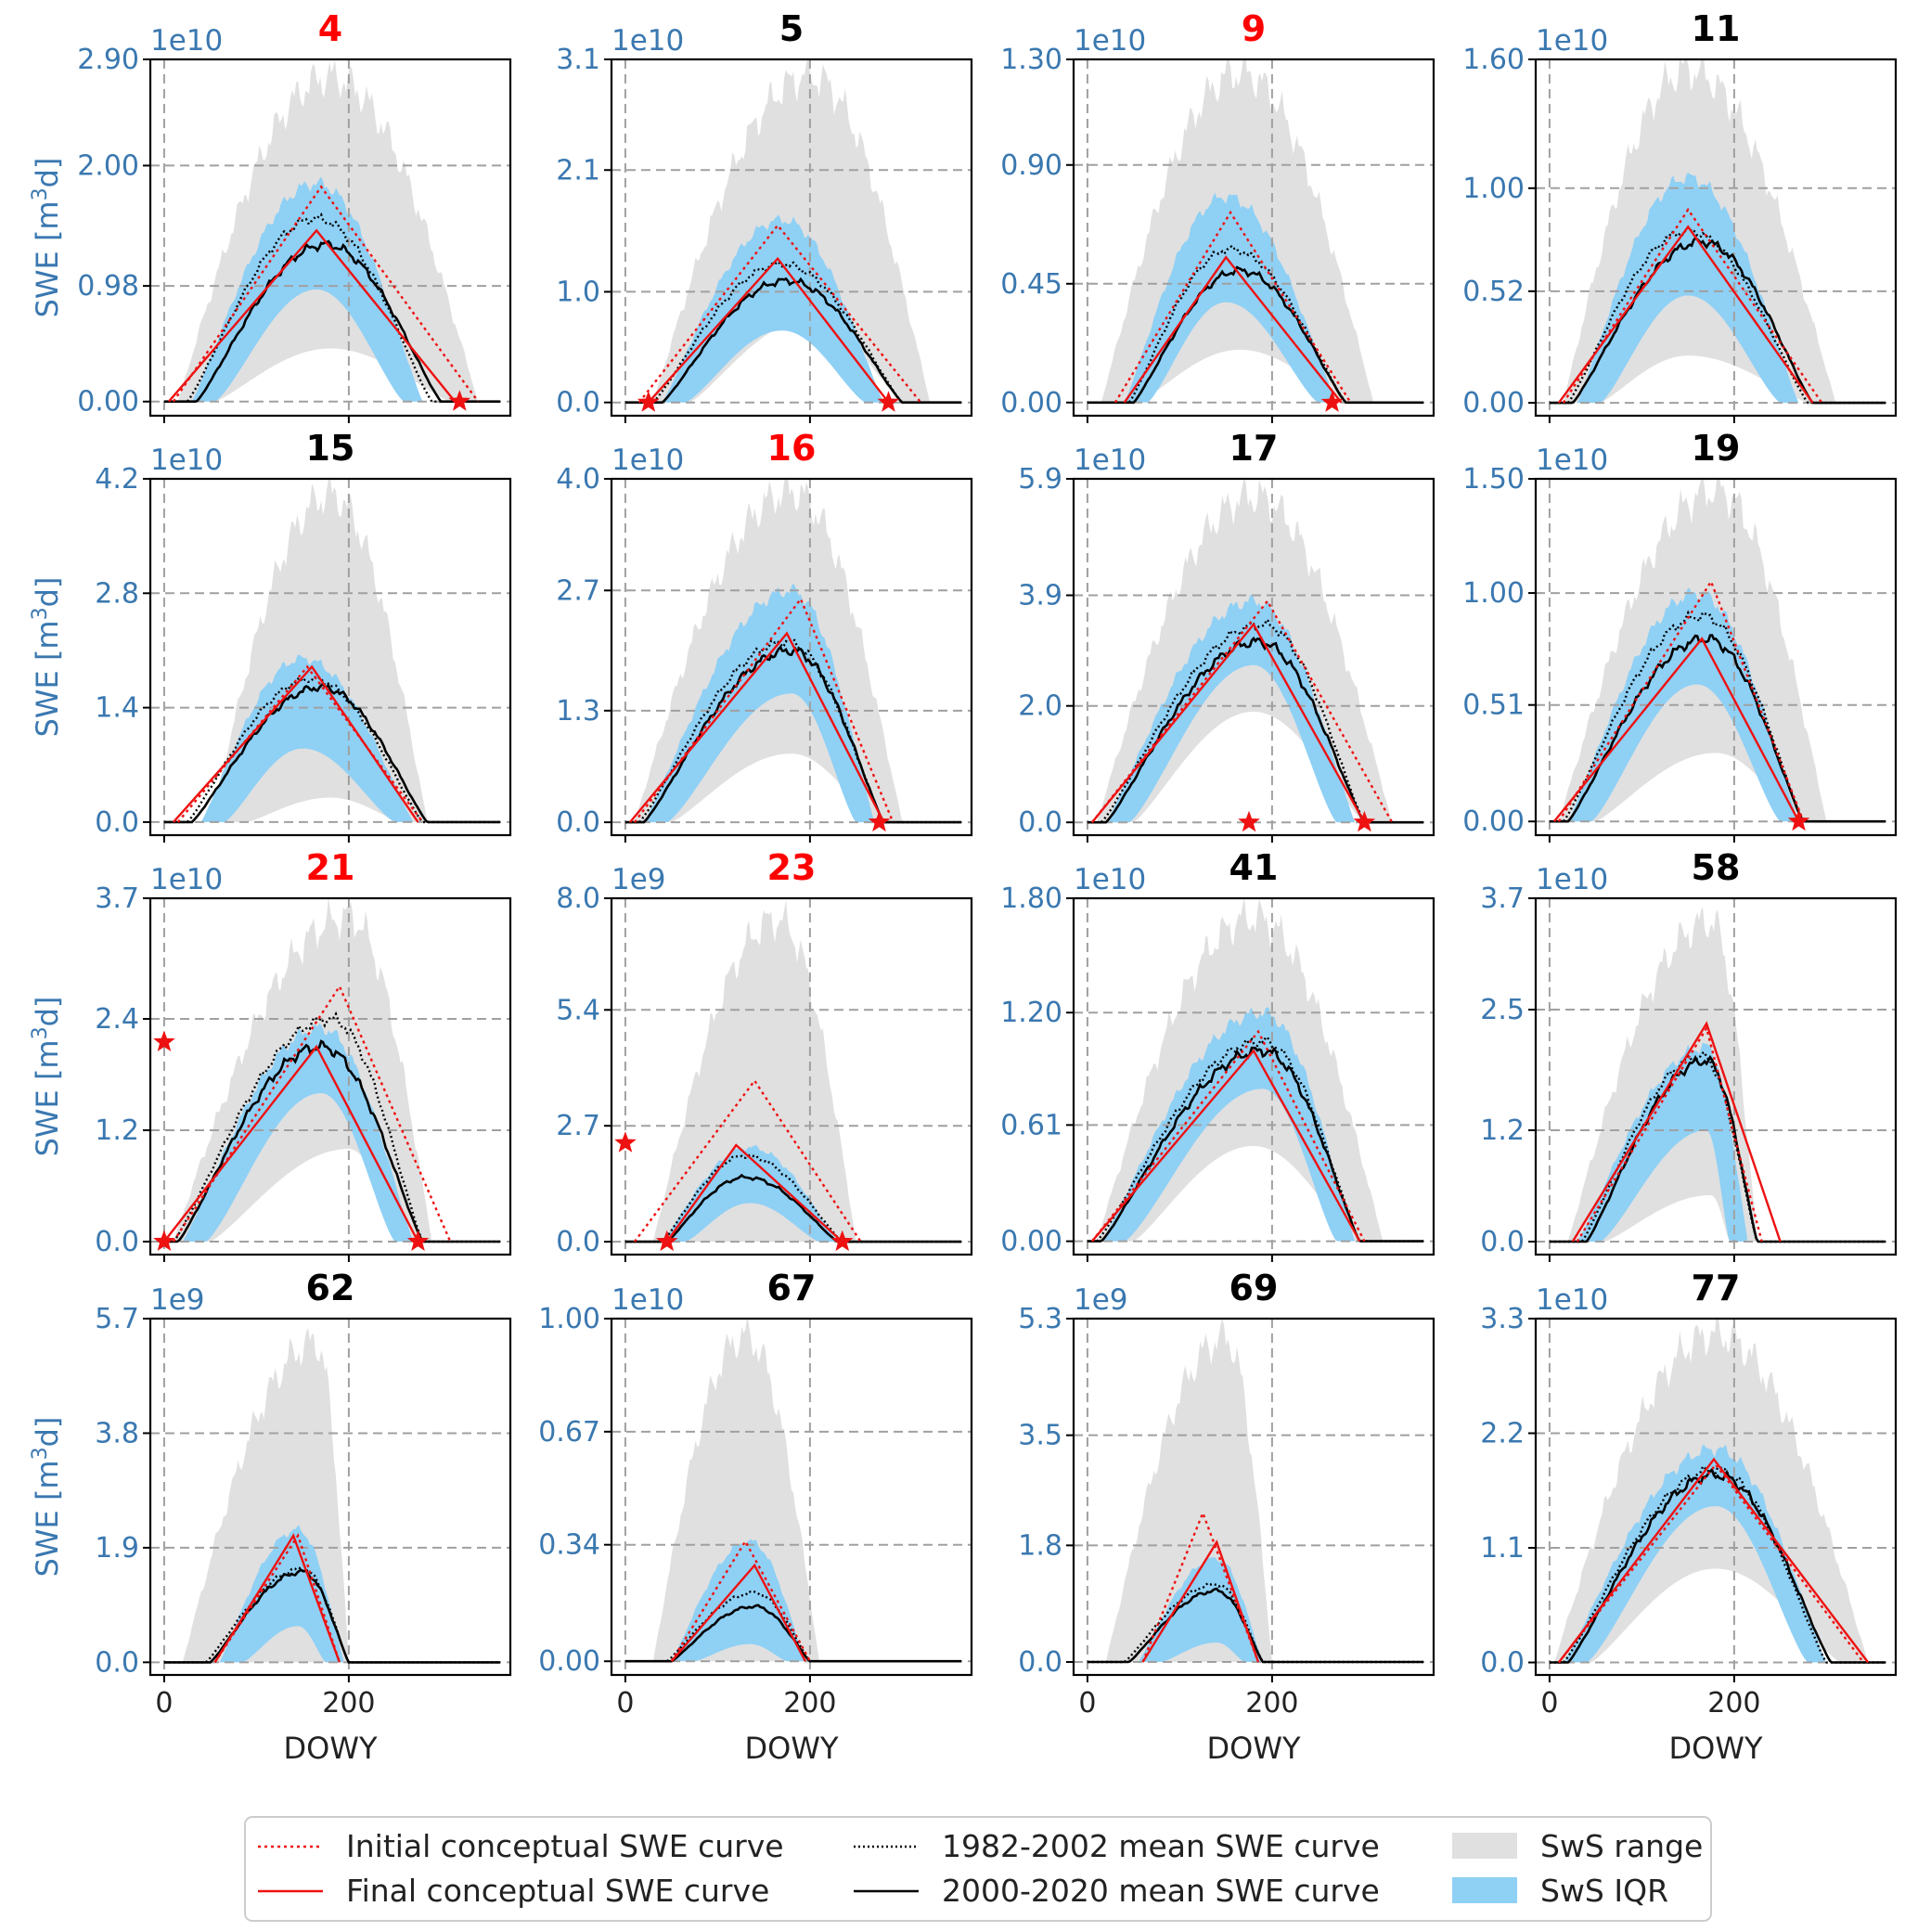 The image size is (1918, 1932). What do you see at coordinates (1716, 1288) in the screenshot?
I see `panel-title: 77` at bounding box center [1716, 1288].